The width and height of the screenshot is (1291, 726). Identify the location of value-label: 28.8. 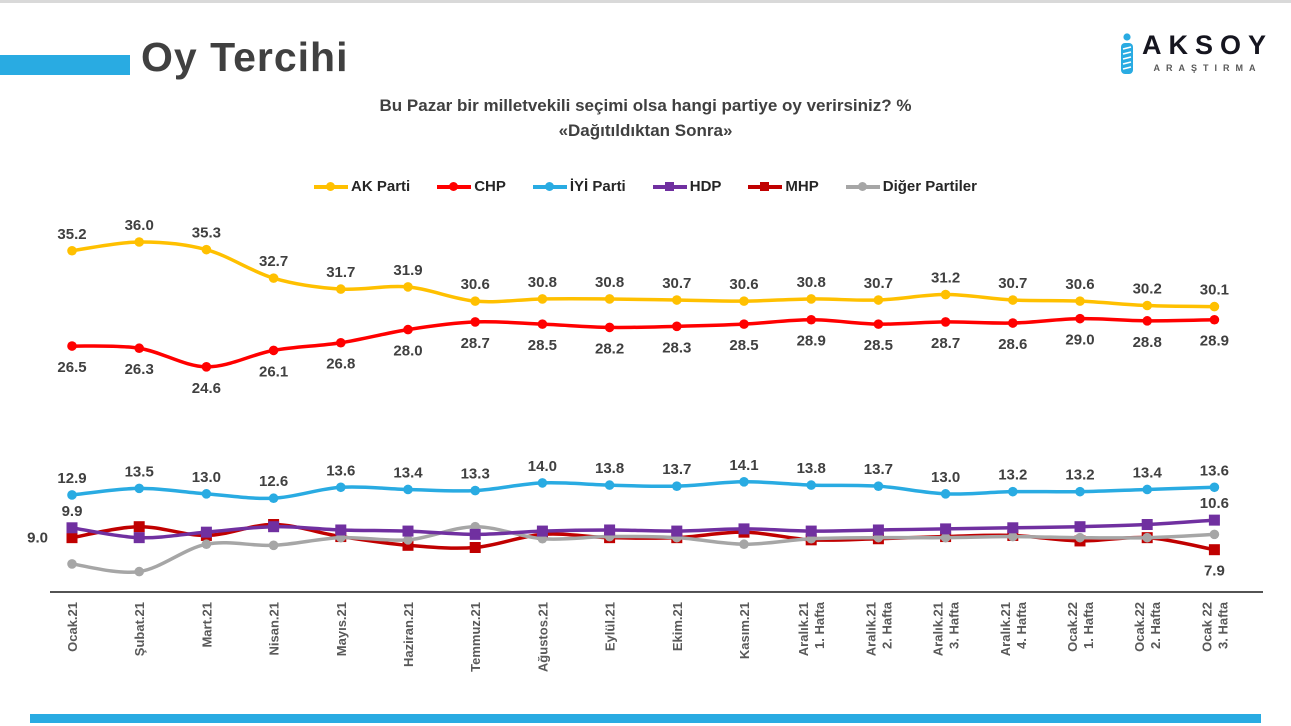
(1147, 342).